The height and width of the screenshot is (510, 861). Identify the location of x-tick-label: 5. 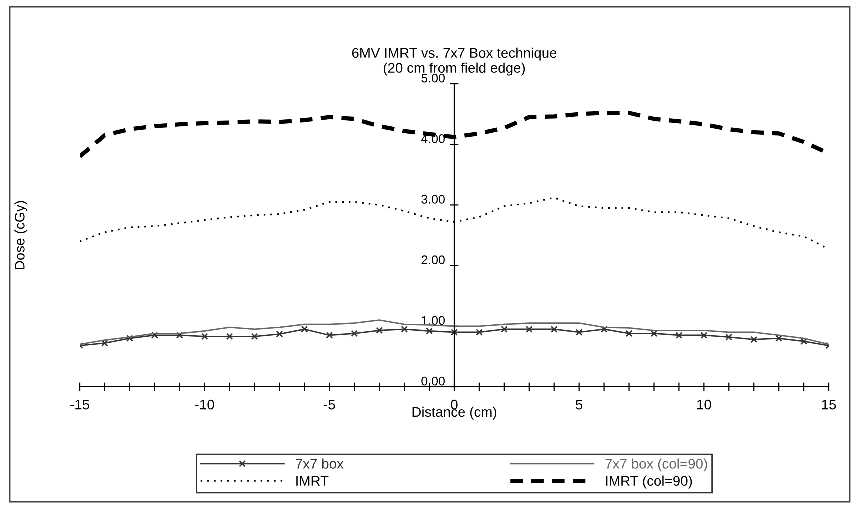
(579, 405).